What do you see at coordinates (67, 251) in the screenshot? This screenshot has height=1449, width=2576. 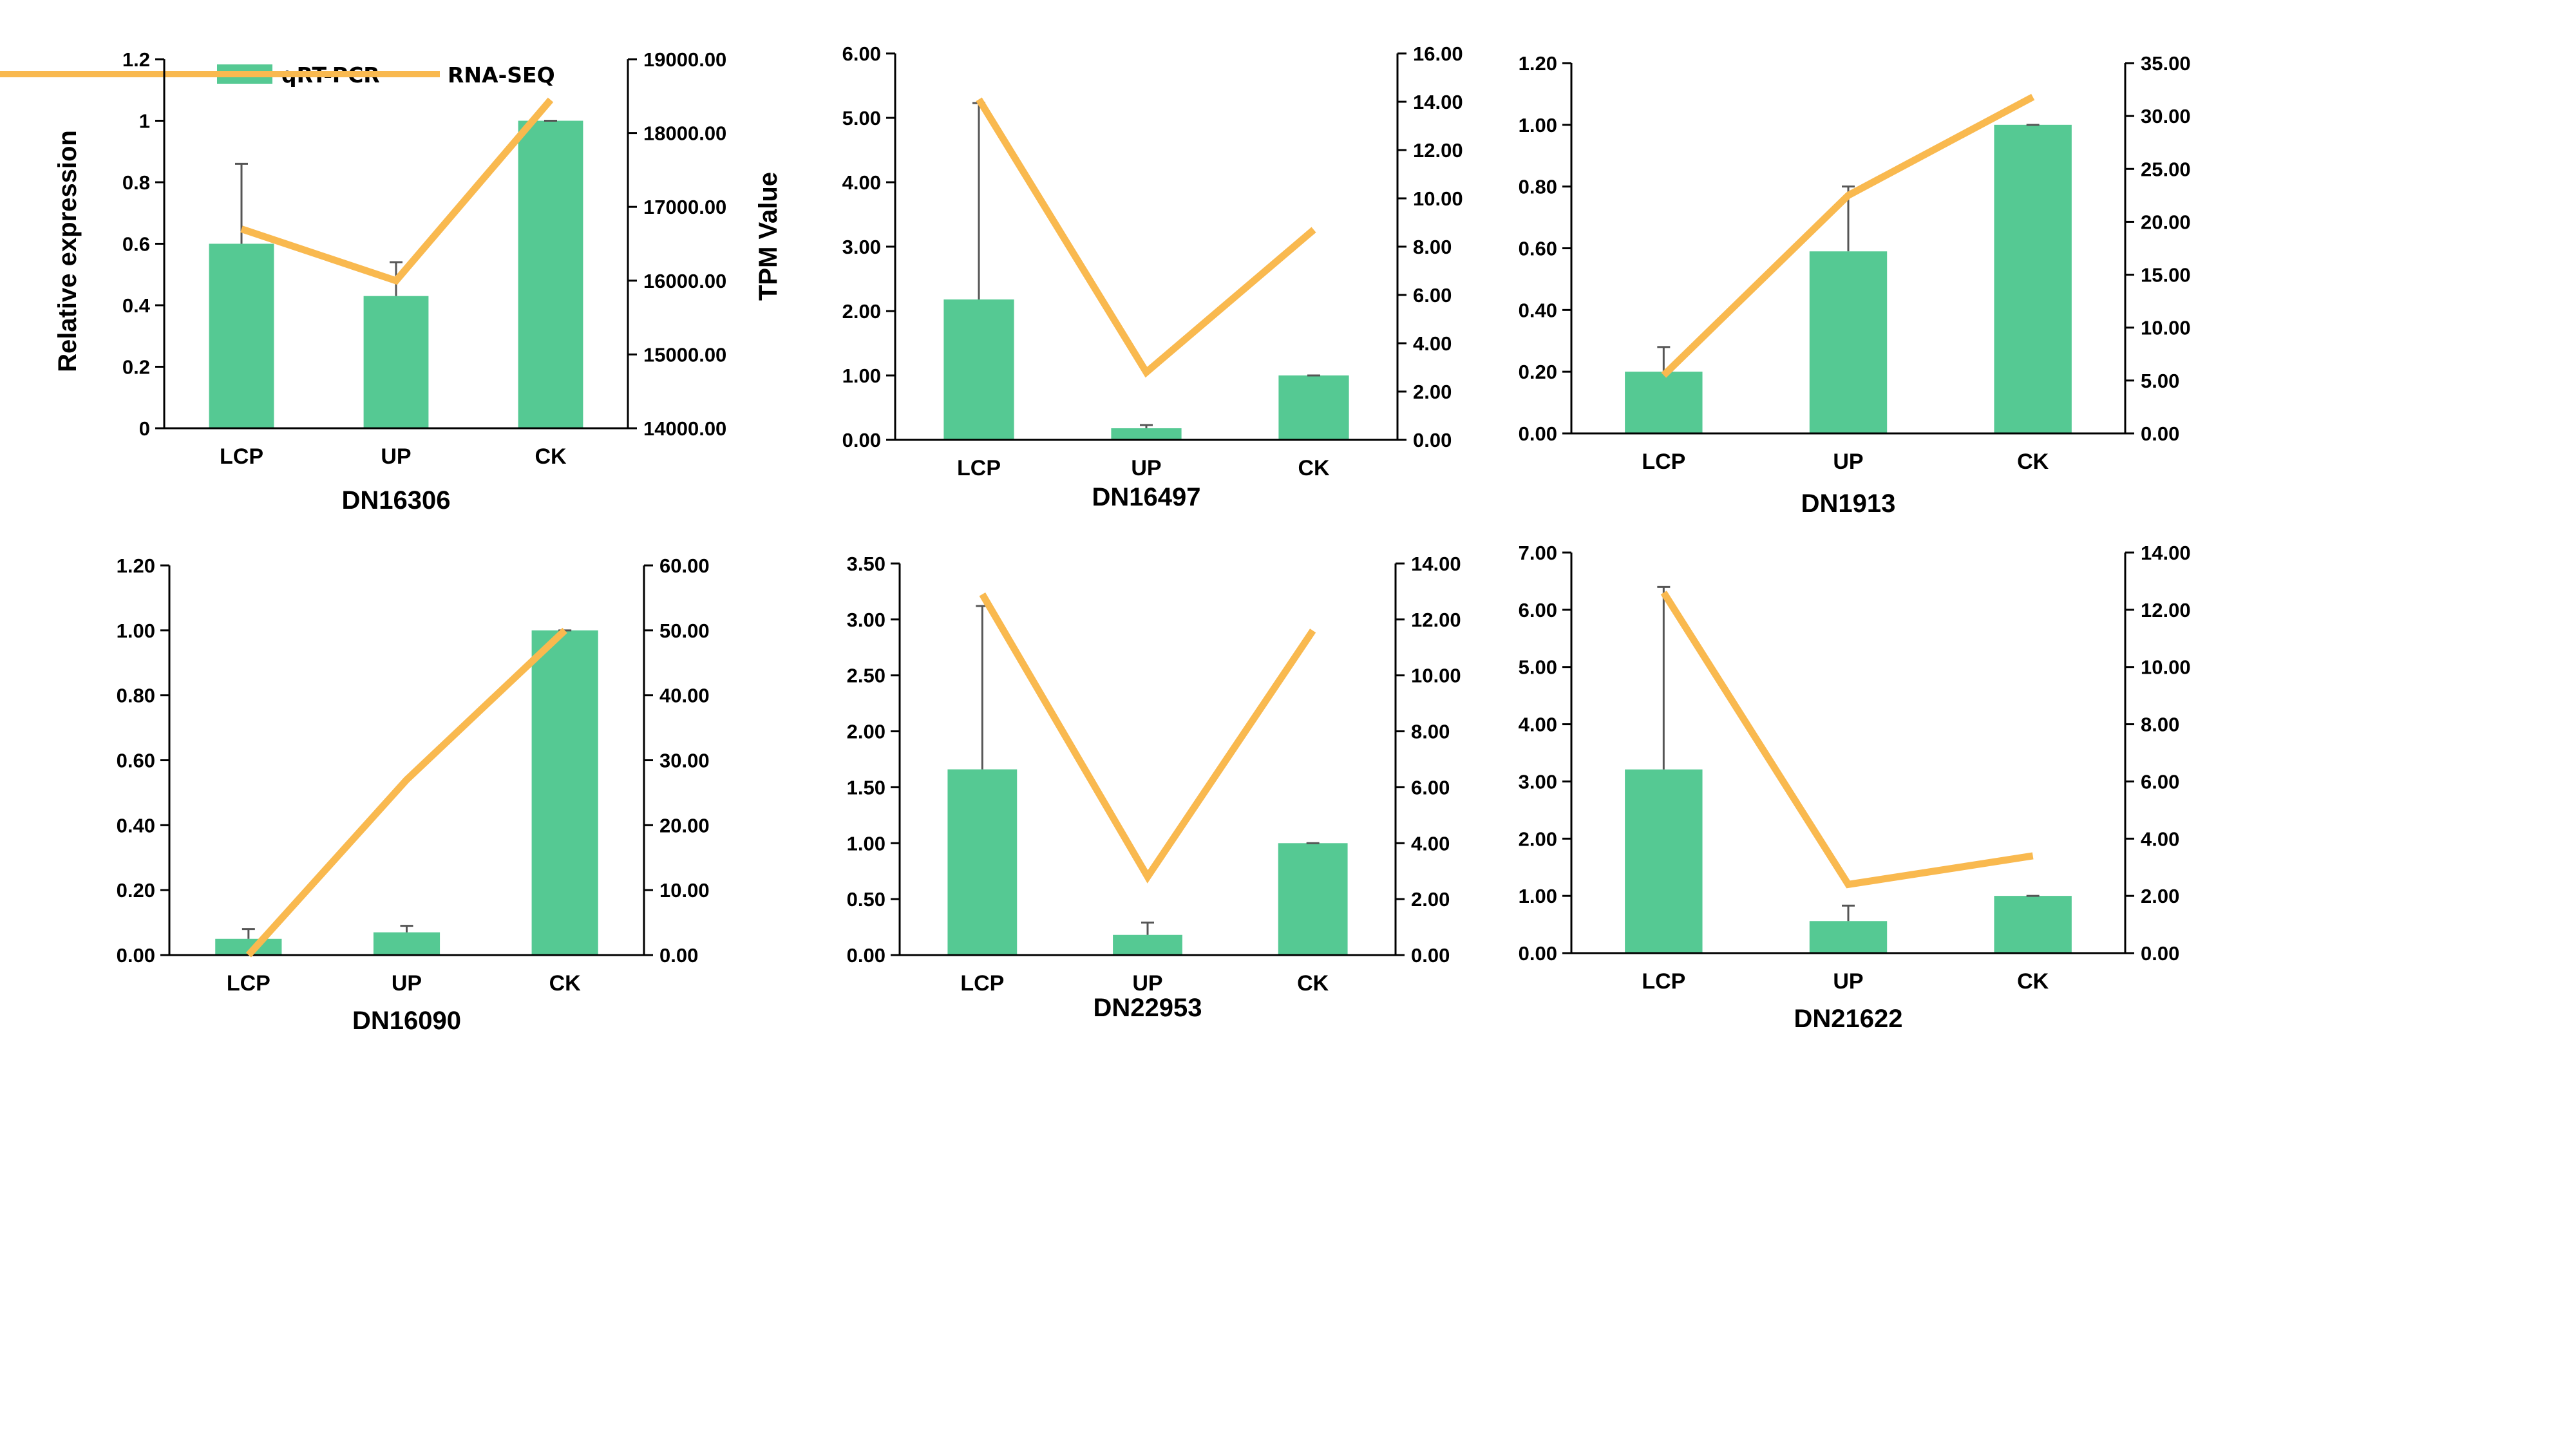 I see `left-axis-label: Relative expression` at bounding box center [67, 251].